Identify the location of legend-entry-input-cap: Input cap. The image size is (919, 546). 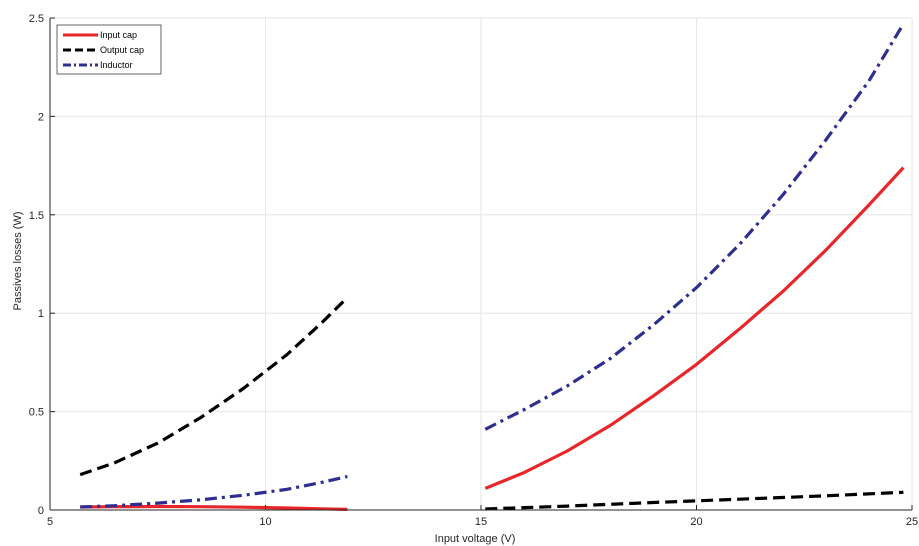
(100, 35).